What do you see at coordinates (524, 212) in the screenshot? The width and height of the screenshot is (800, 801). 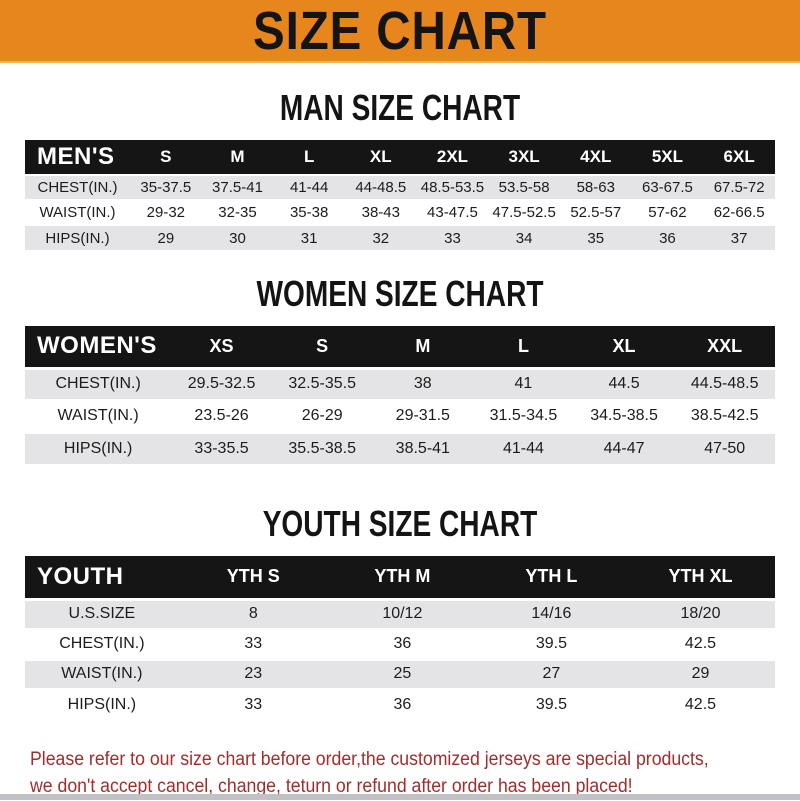 I see `size-cell: 47.5-52.5` at bounding box center [524, 212].